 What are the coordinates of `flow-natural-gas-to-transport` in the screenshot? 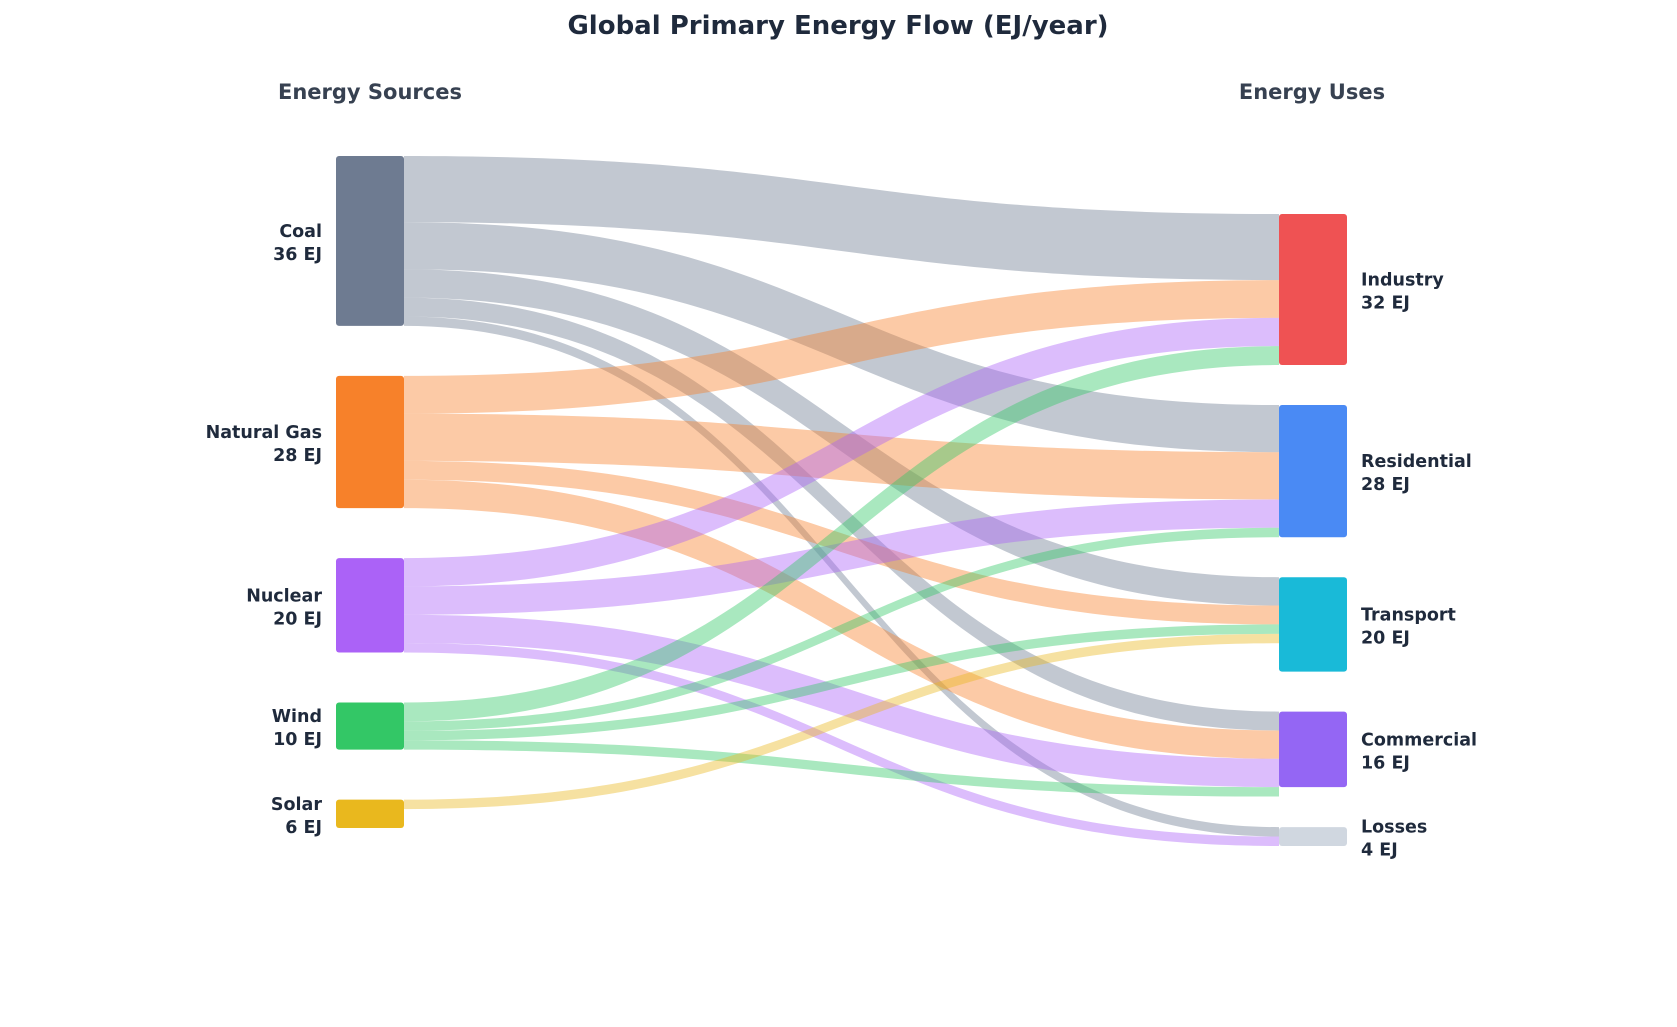 It's located at (841, 542).